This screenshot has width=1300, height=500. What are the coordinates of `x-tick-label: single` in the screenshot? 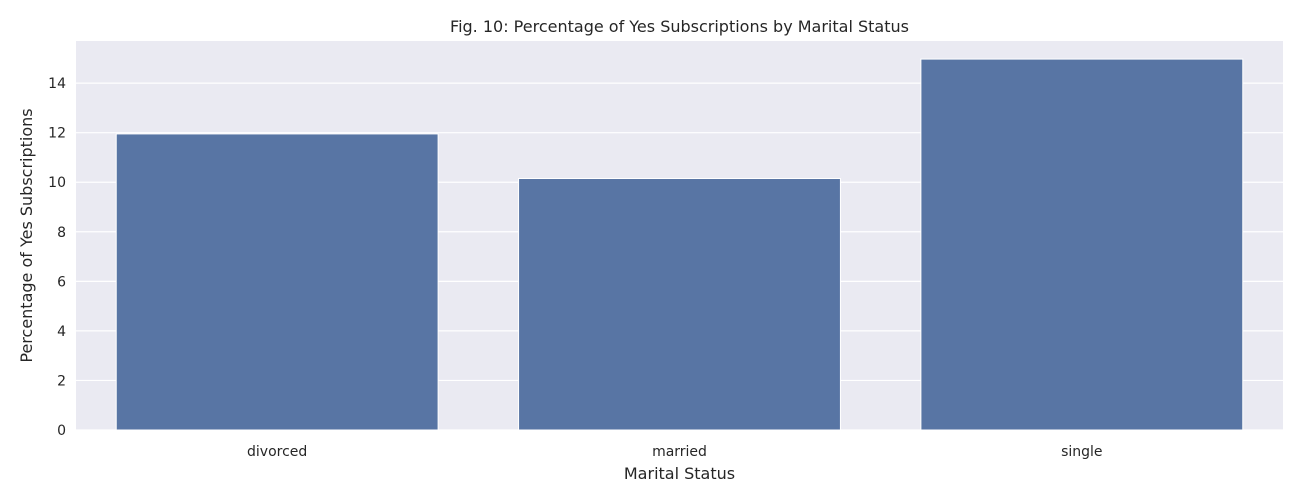 It's located at (1081, 452).